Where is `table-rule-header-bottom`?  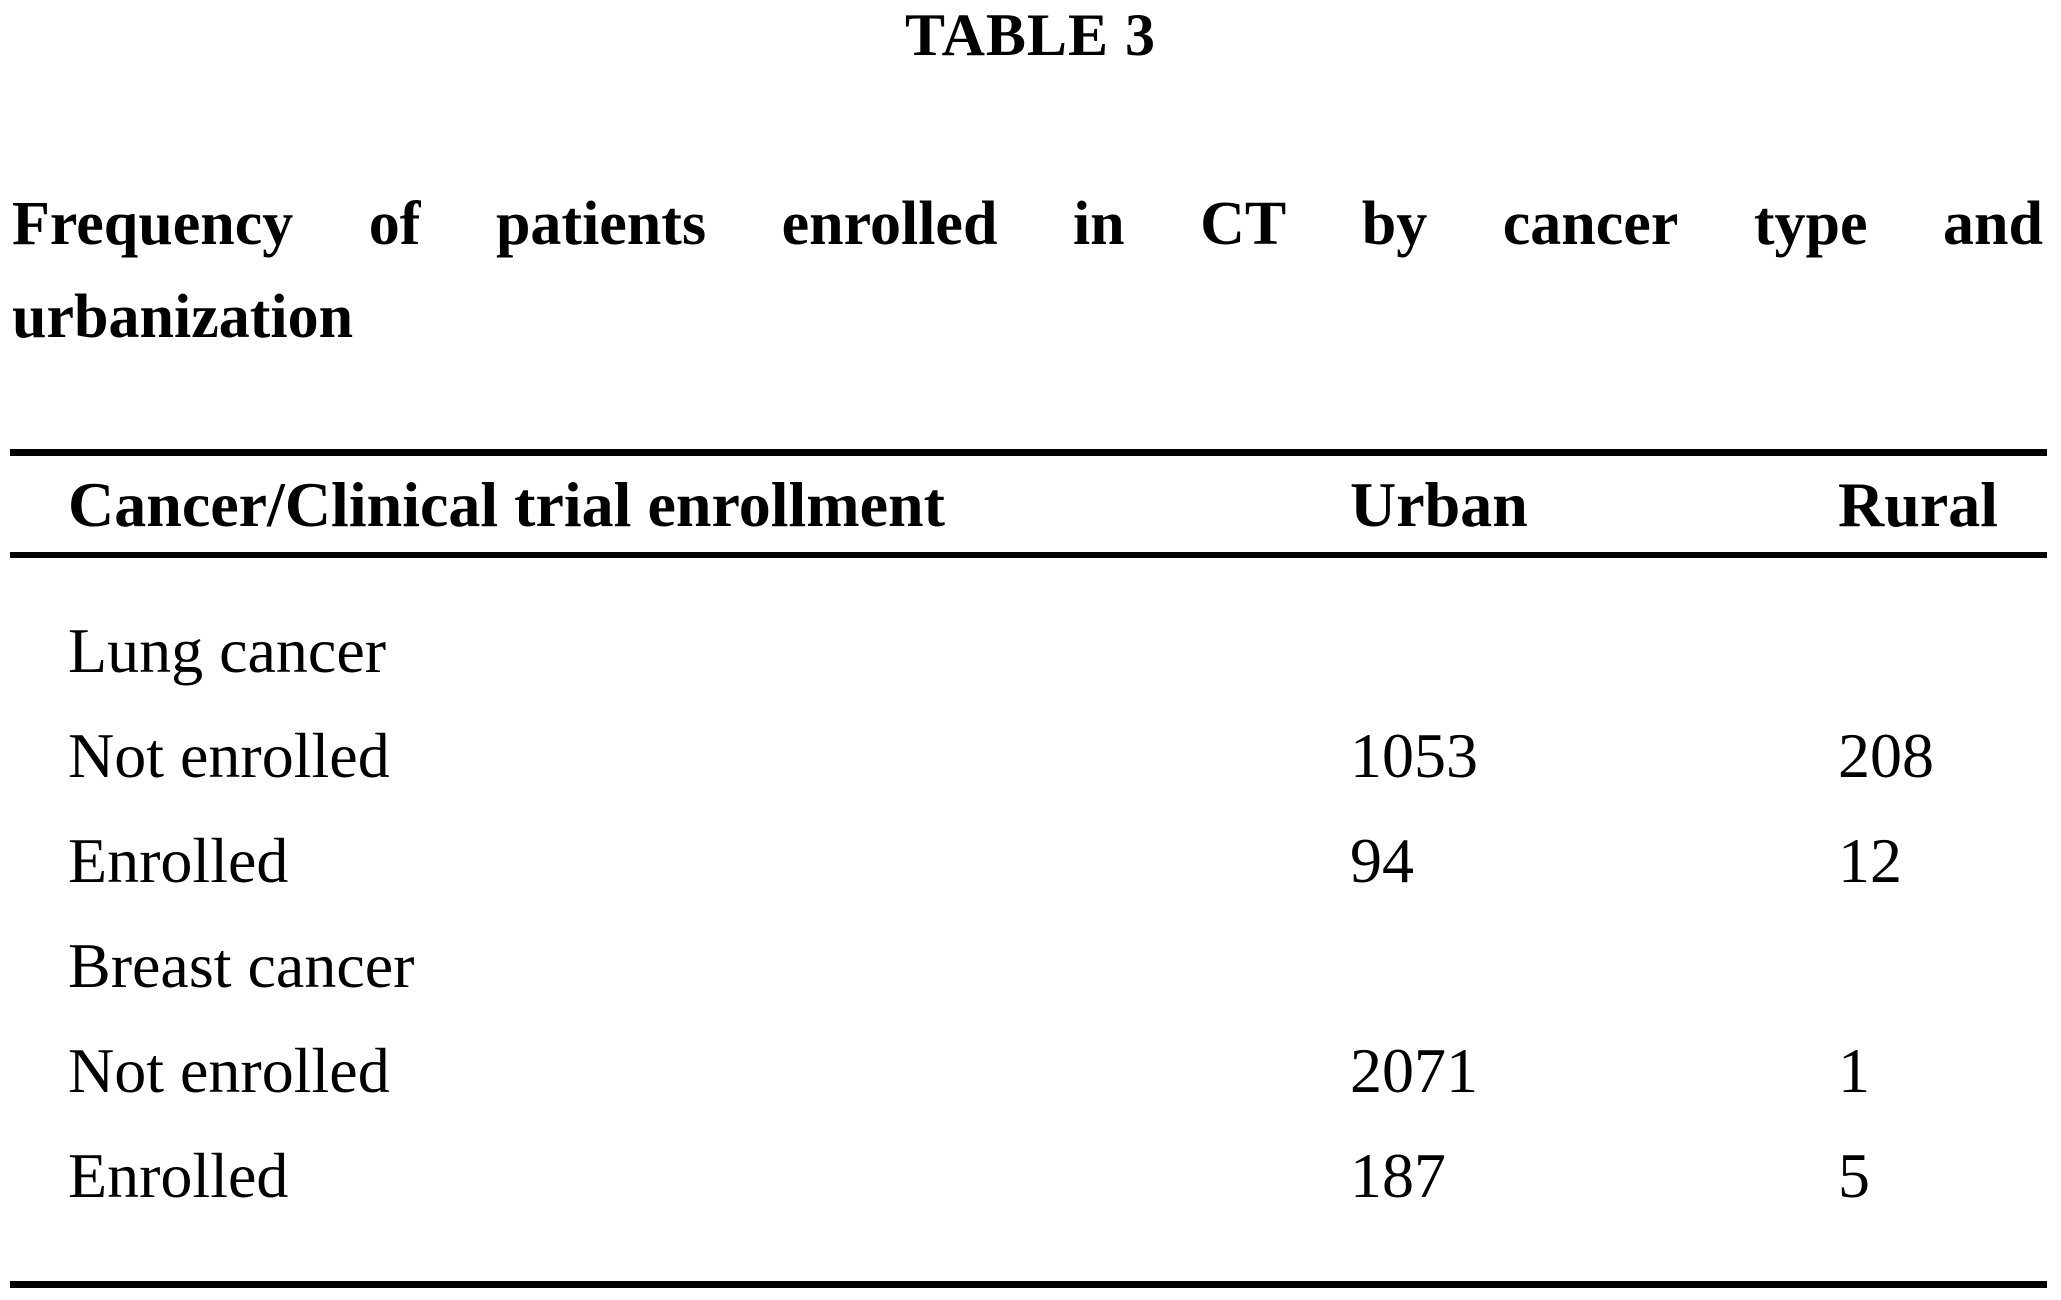
table-rule-header-bottom is located at coordinates (1028, 555).